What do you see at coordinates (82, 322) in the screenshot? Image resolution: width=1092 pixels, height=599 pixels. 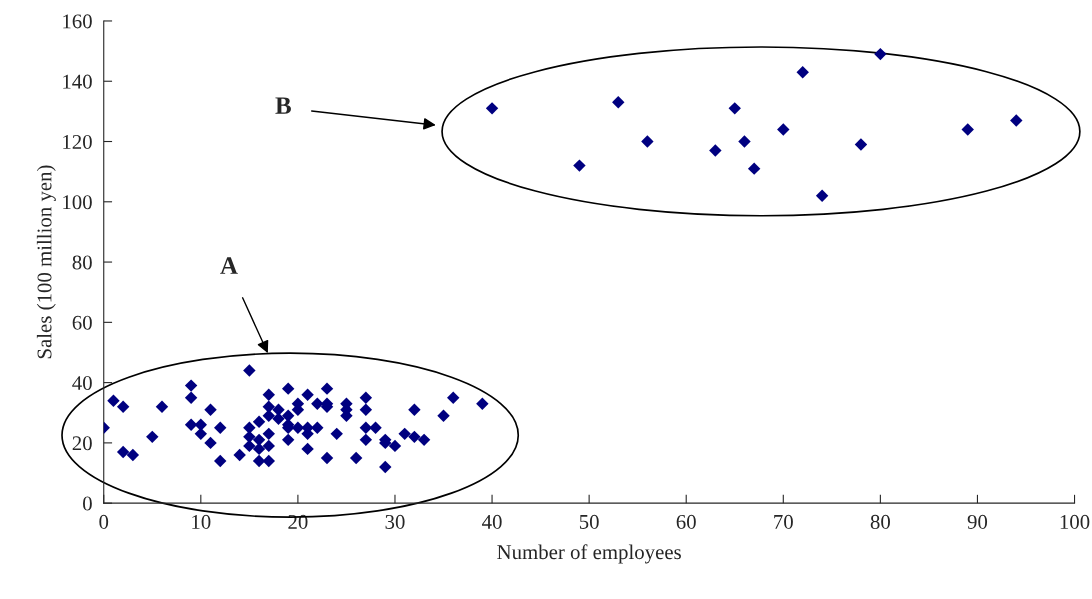 I see `y-tick-label: 60` at bounding box center [82, 322].